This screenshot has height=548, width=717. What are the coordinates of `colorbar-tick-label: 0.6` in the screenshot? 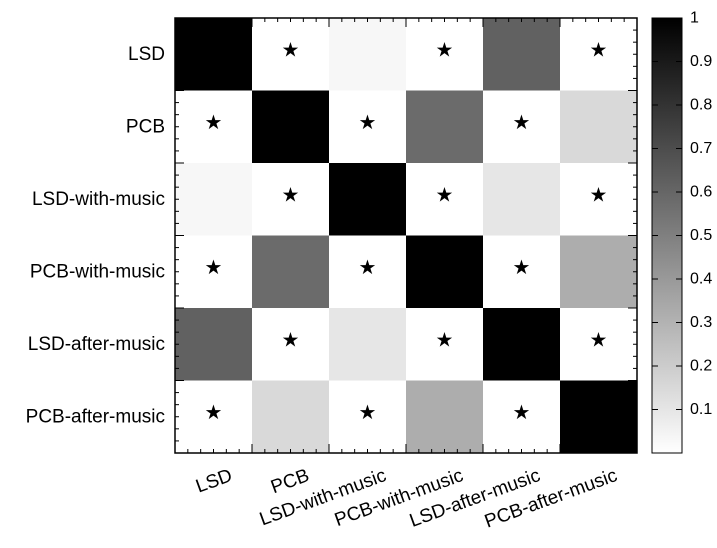 It's located at (701, 192).